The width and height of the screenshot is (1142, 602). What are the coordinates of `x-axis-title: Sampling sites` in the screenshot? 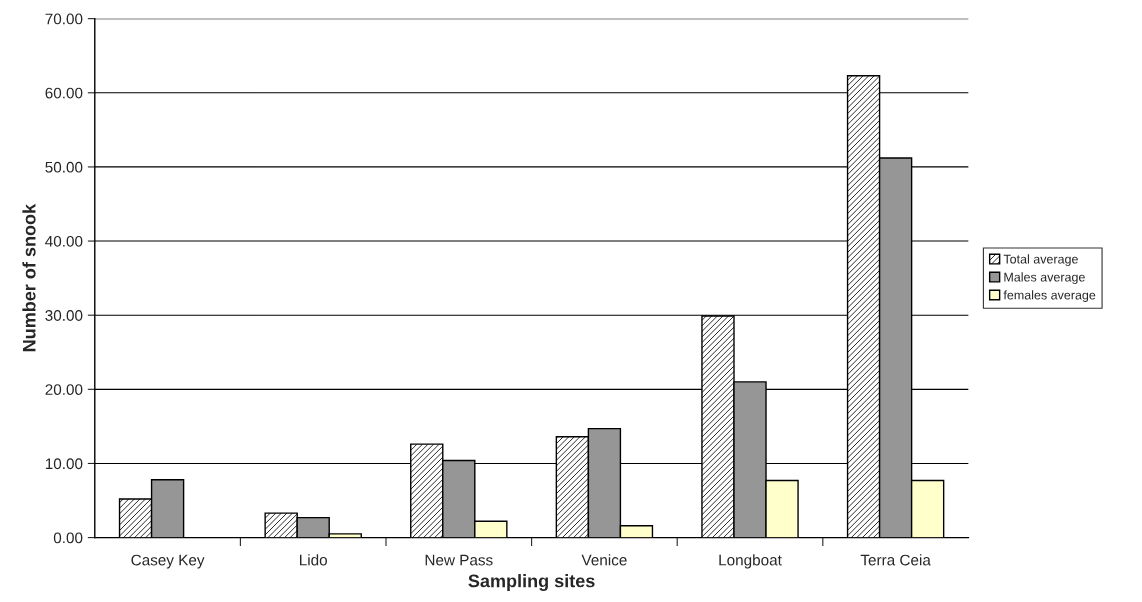 It's located at (531, 582).